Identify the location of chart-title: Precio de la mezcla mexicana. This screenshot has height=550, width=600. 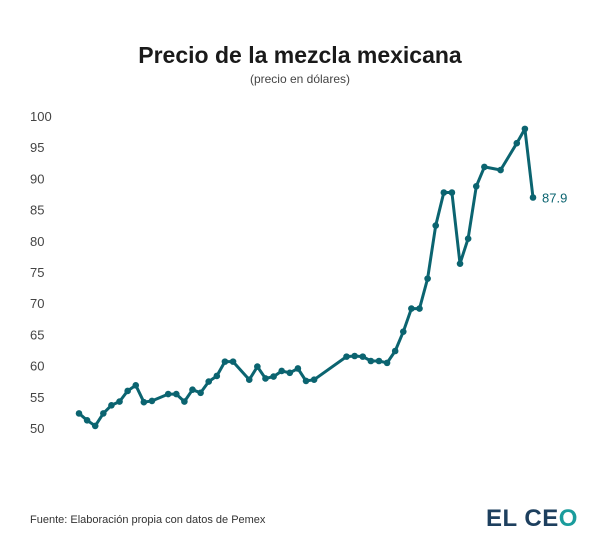
(300, 55).